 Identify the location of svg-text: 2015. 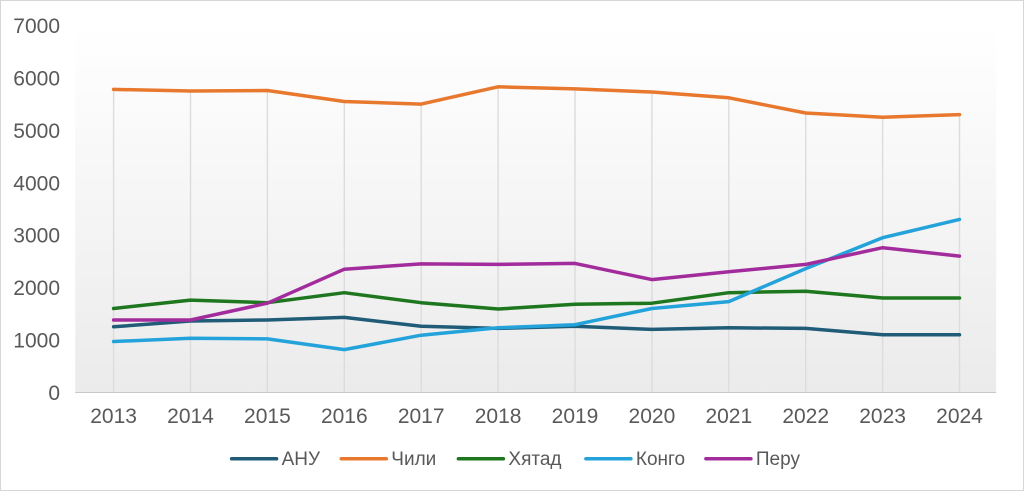
(267, 416).